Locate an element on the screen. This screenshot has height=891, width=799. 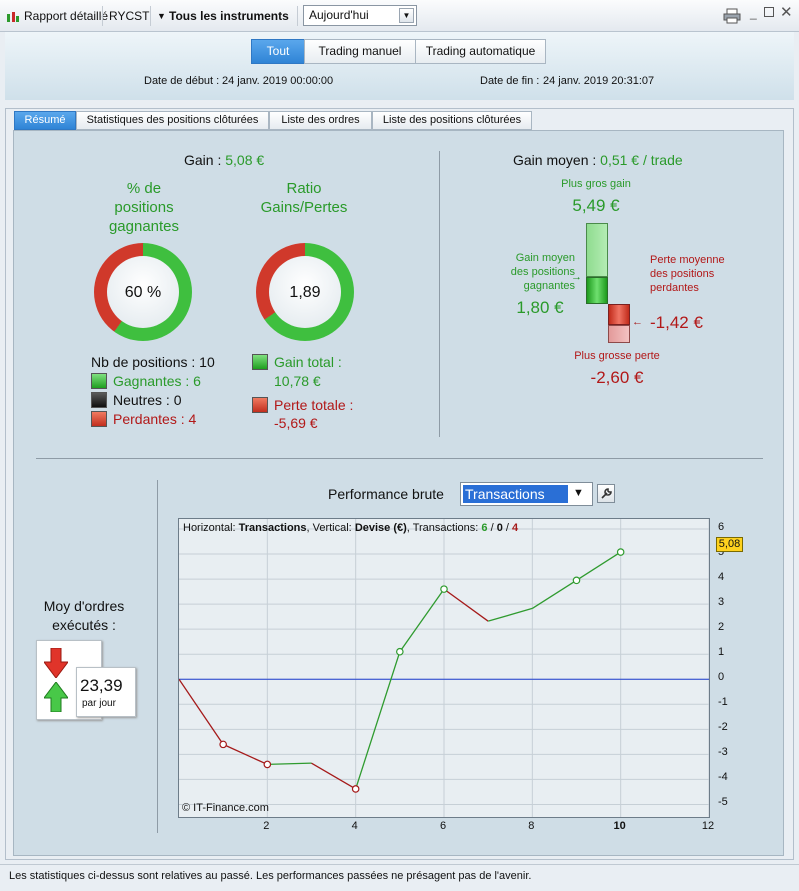
winning-legend-swatch is located at coordinates (99, 381).